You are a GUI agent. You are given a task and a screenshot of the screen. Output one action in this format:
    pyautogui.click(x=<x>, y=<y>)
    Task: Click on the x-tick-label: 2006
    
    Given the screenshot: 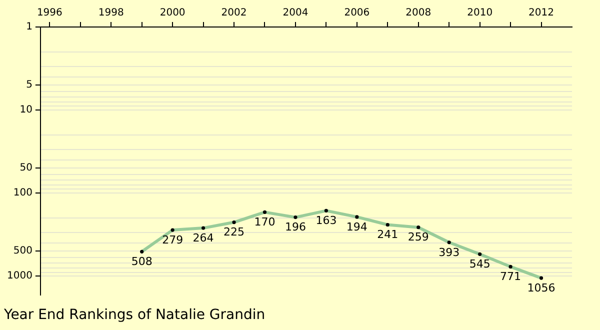 What is the action you would take?
    pyautogui.click(x=357, y=13)
    